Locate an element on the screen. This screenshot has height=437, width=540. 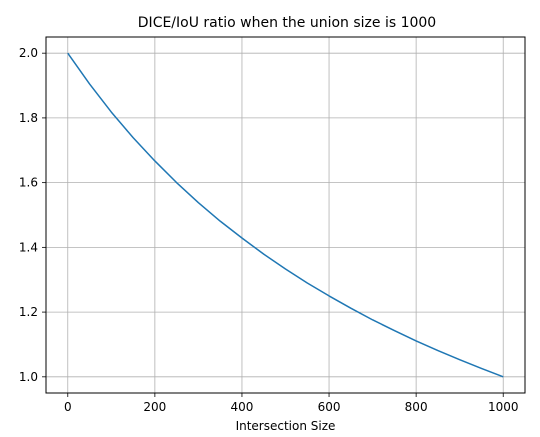
y-tick-label: 1.6 is located at coordinates (28, 183).